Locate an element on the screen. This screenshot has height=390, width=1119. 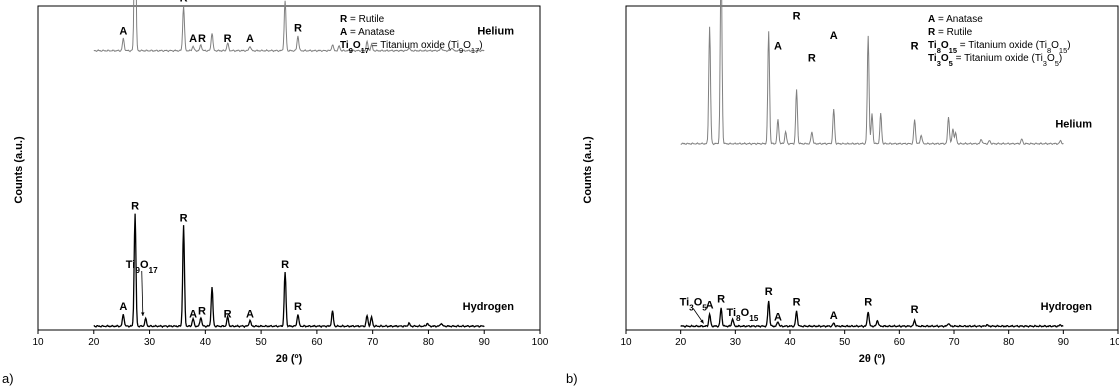
phase-annotation: Ti3O5 is located at coordinates (694, 305).